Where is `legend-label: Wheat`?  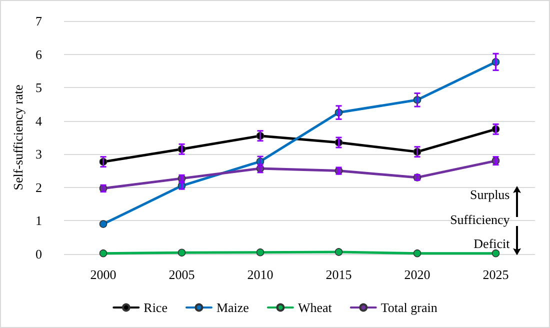 legend-label: Wheat is located at coordinates (315, 307).